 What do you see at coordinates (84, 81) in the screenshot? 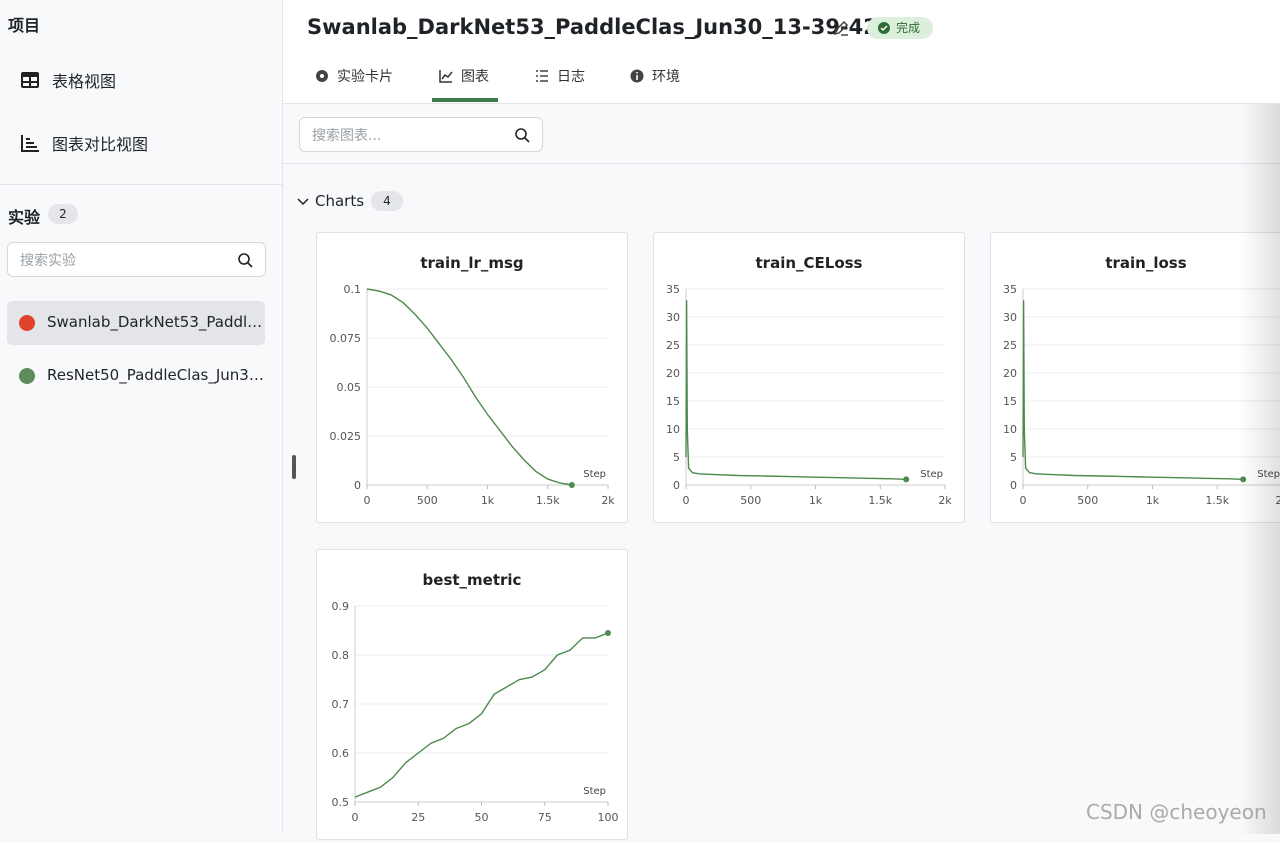
I see `nav-label: 表格视图` at bounding box center [84, 81].